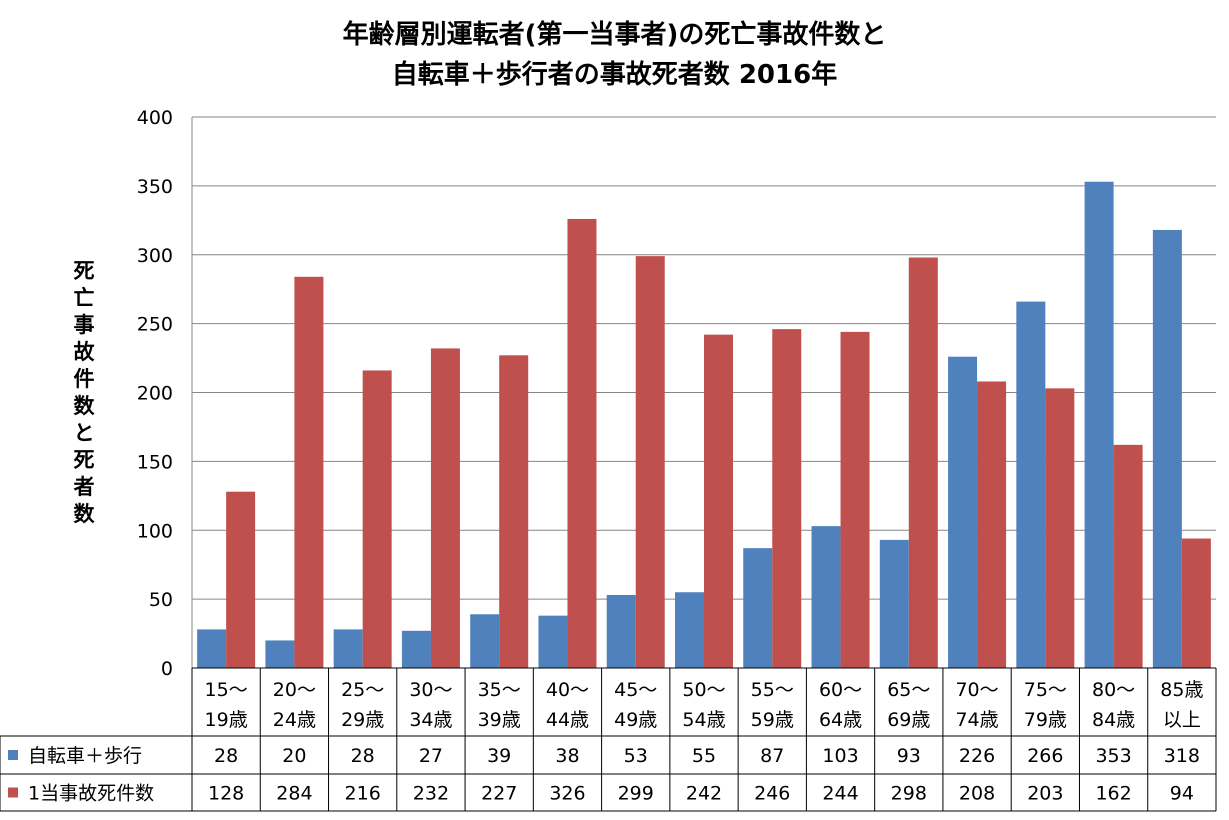  What do you see at coordinates (499, 794) in the screenshot?
I see `data-table-value: 227` at bounding box center [499, 794].